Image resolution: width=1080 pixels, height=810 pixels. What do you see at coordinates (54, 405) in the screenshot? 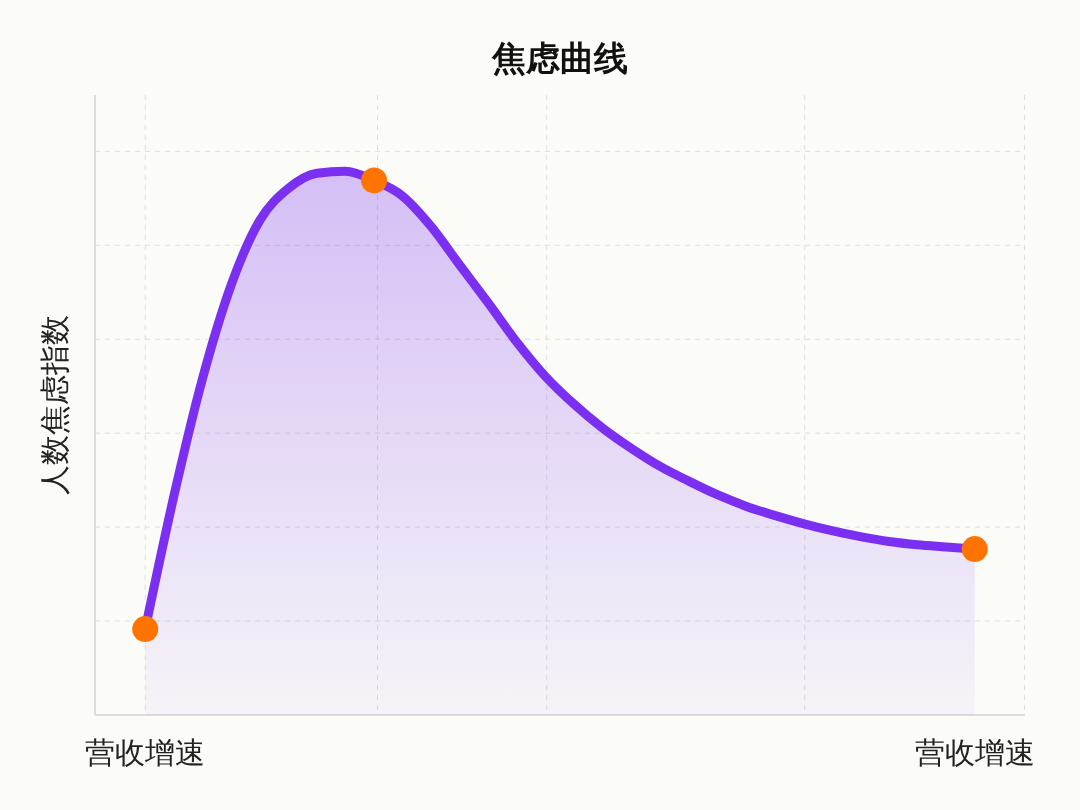
I see `y-axis-title: 人数焦虑指数` at bounding box center [54, 405].